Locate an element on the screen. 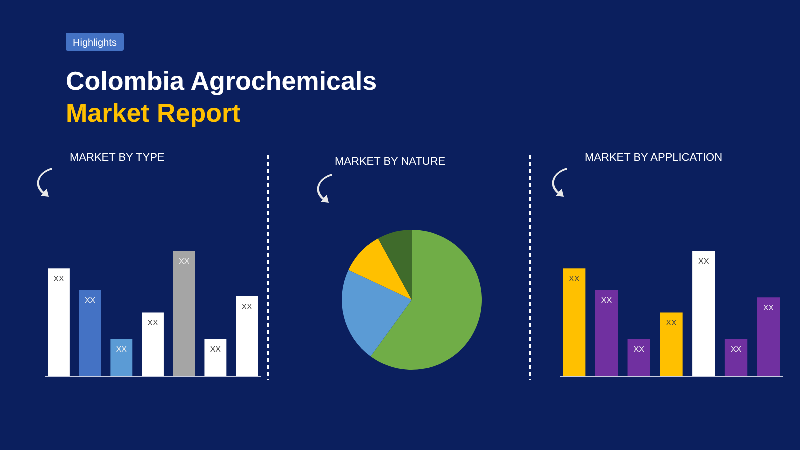 Image resolution: width=800 pixels, height=450 pixels. text: Market Report is located at coordinates (154, 113).